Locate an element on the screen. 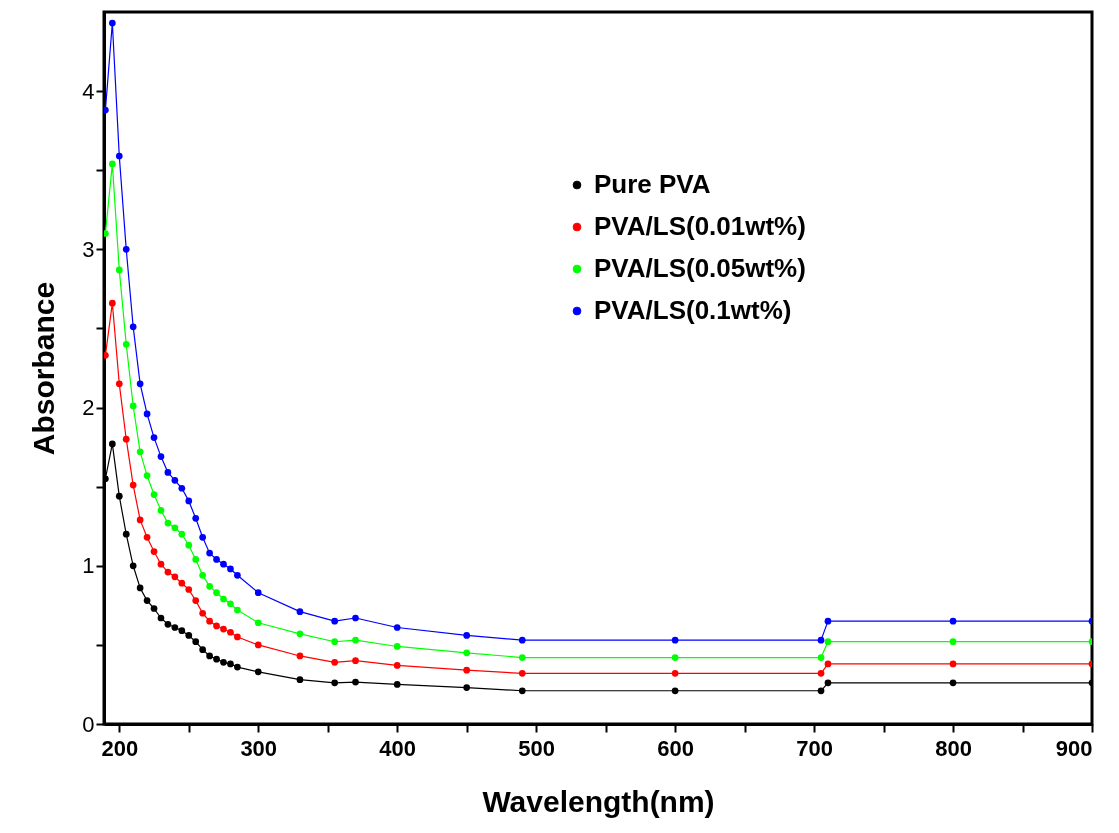 This screenshot has width=1119, height=833. x-tick-label: 700 is located at coordinates (814, 748).